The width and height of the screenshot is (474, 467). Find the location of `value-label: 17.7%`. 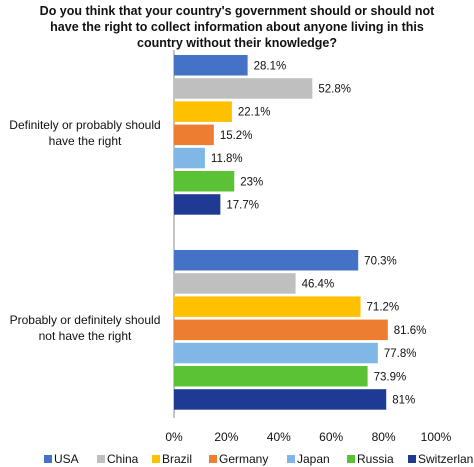

value-label: 17.7% is located at coordinates (242, 205).